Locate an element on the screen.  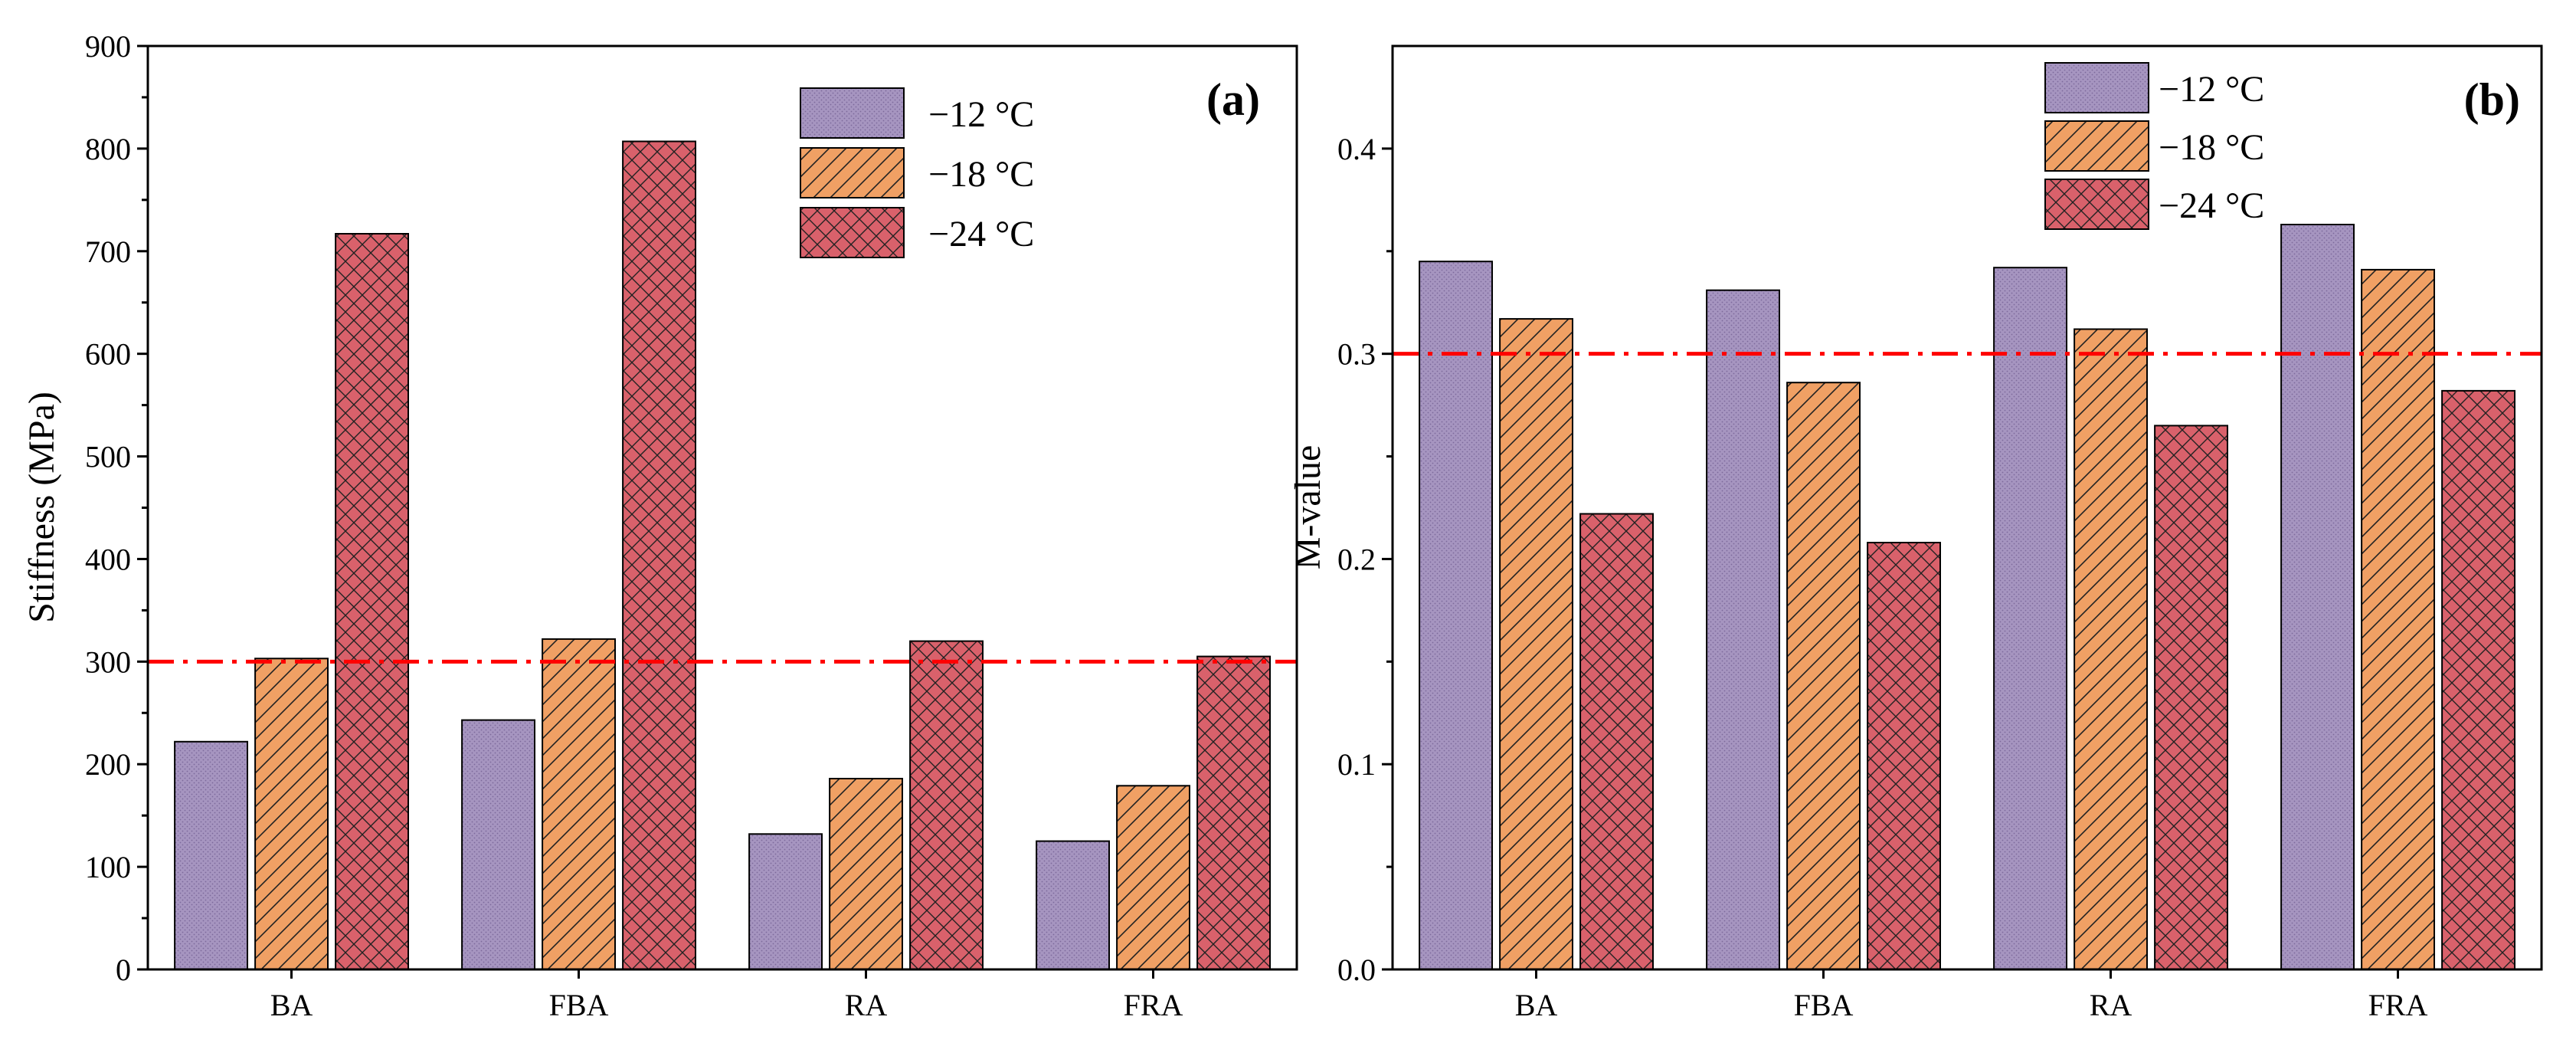
panel-b-y-tick-label: 0.1 is located at coordinates (1356, 764).